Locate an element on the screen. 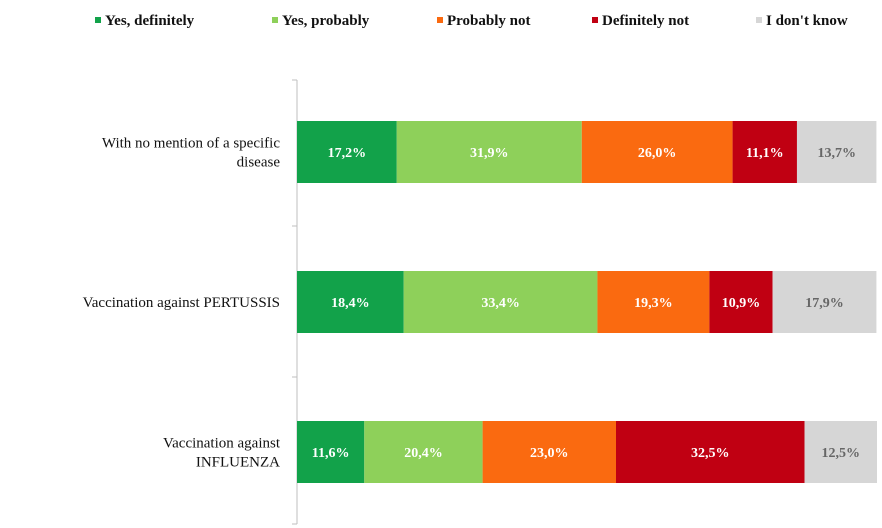 The width and height of the screenshot is (882, 528). data-label-1-1: 33,4% is located at coordinates (500, 303).